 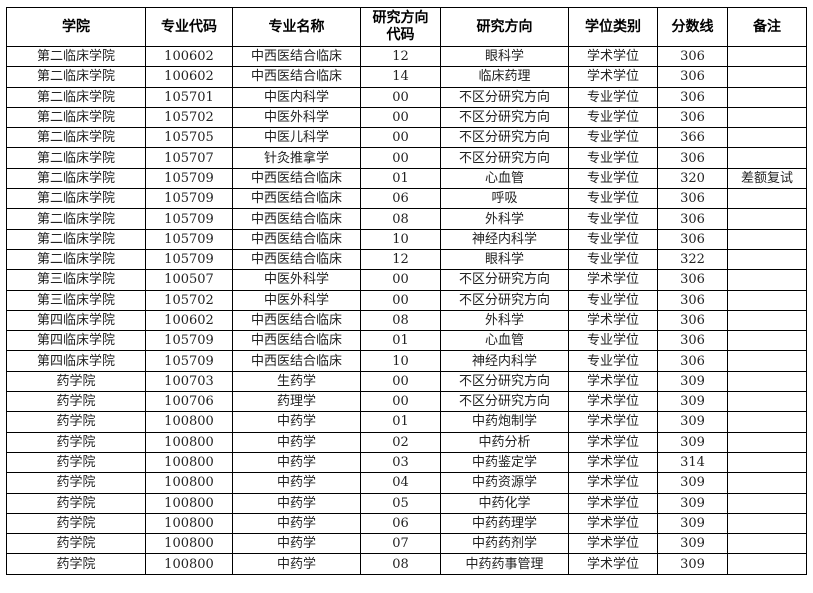 I want to click on cell-direction: 呼吸, so click(x=504, y=199).